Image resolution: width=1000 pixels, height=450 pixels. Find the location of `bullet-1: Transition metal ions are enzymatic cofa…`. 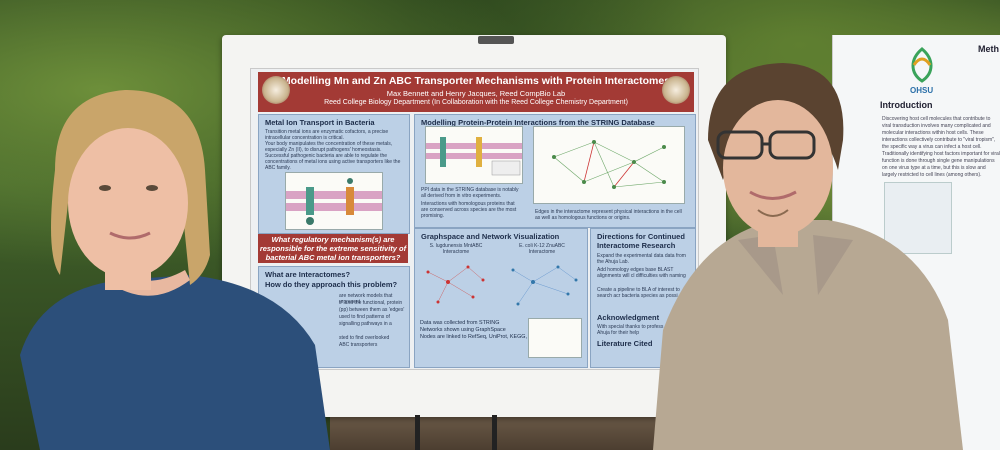

bullet-1: Transition metal ions are enzymatic cofa… is located at coordinates (327, 135).